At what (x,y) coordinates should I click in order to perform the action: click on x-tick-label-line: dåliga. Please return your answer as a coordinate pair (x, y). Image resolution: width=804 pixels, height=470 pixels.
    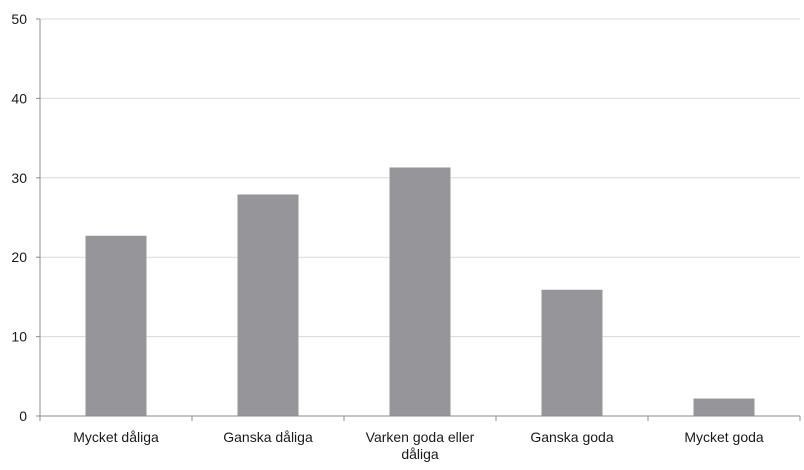
    Looking at the image, I should click on (420, 454).